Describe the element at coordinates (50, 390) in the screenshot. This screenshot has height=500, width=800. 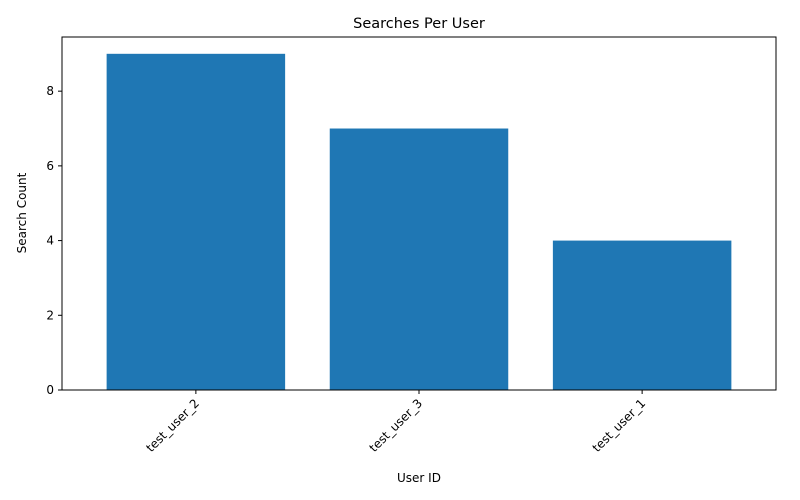
I see `y-tick-label: 0` at that location.